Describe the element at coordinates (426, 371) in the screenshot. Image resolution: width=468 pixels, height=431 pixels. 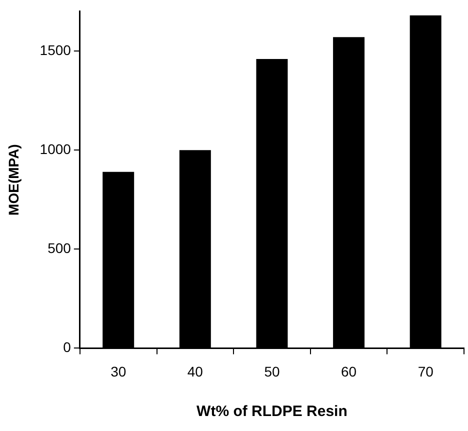
I see `x-tick-label: 70` at that location.